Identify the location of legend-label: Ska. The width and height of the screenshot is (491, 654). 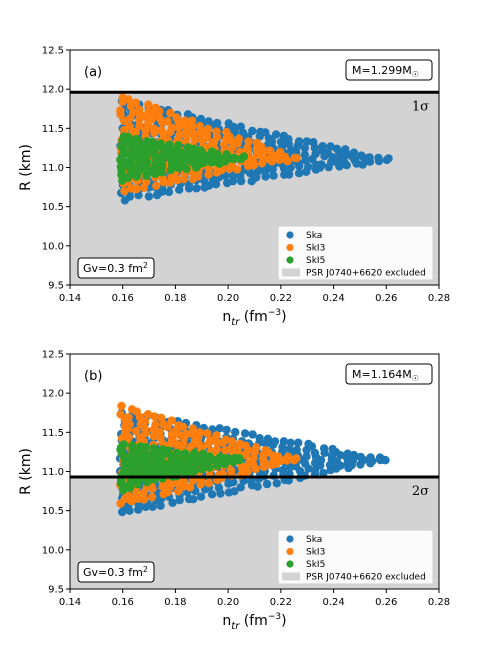
(314, 236).